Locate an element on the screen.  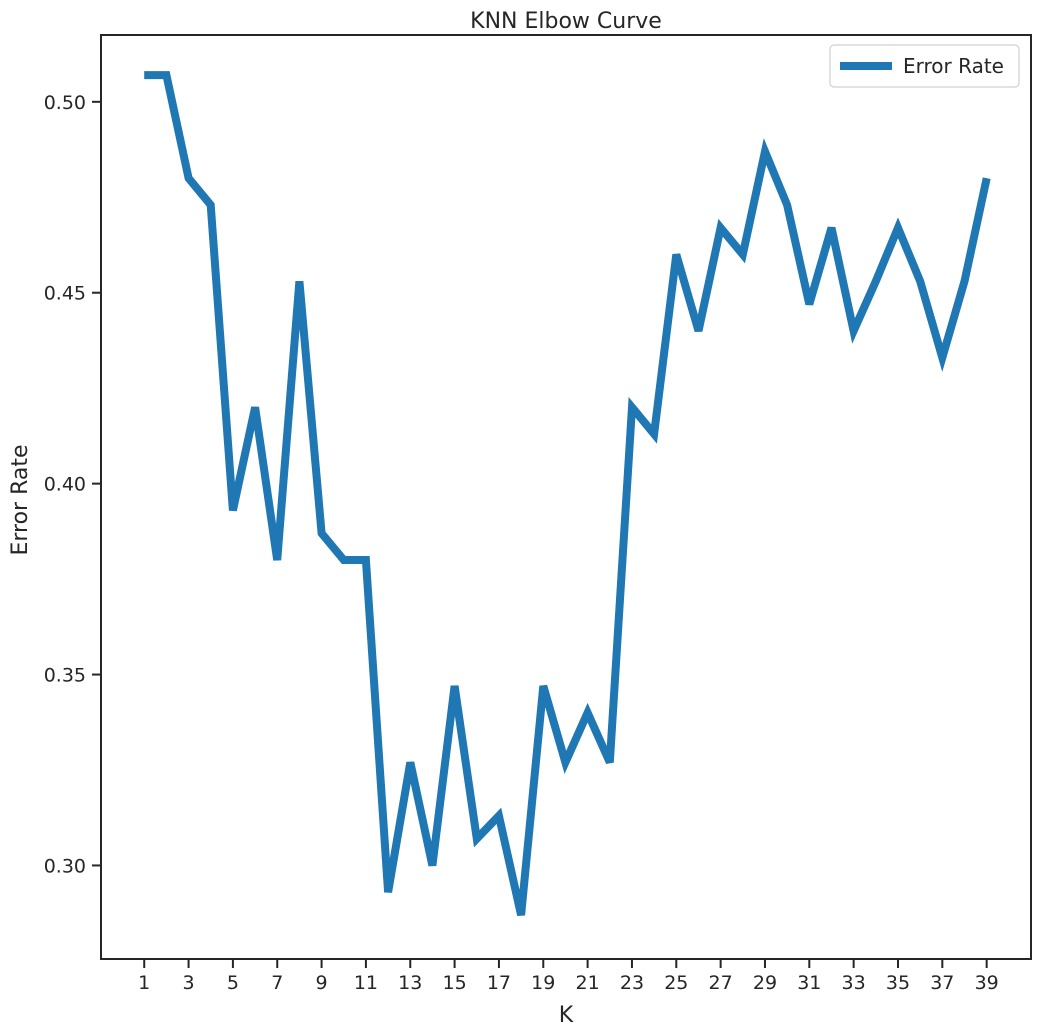
x-tick-label: 35 is located at coordinates (898, 983).